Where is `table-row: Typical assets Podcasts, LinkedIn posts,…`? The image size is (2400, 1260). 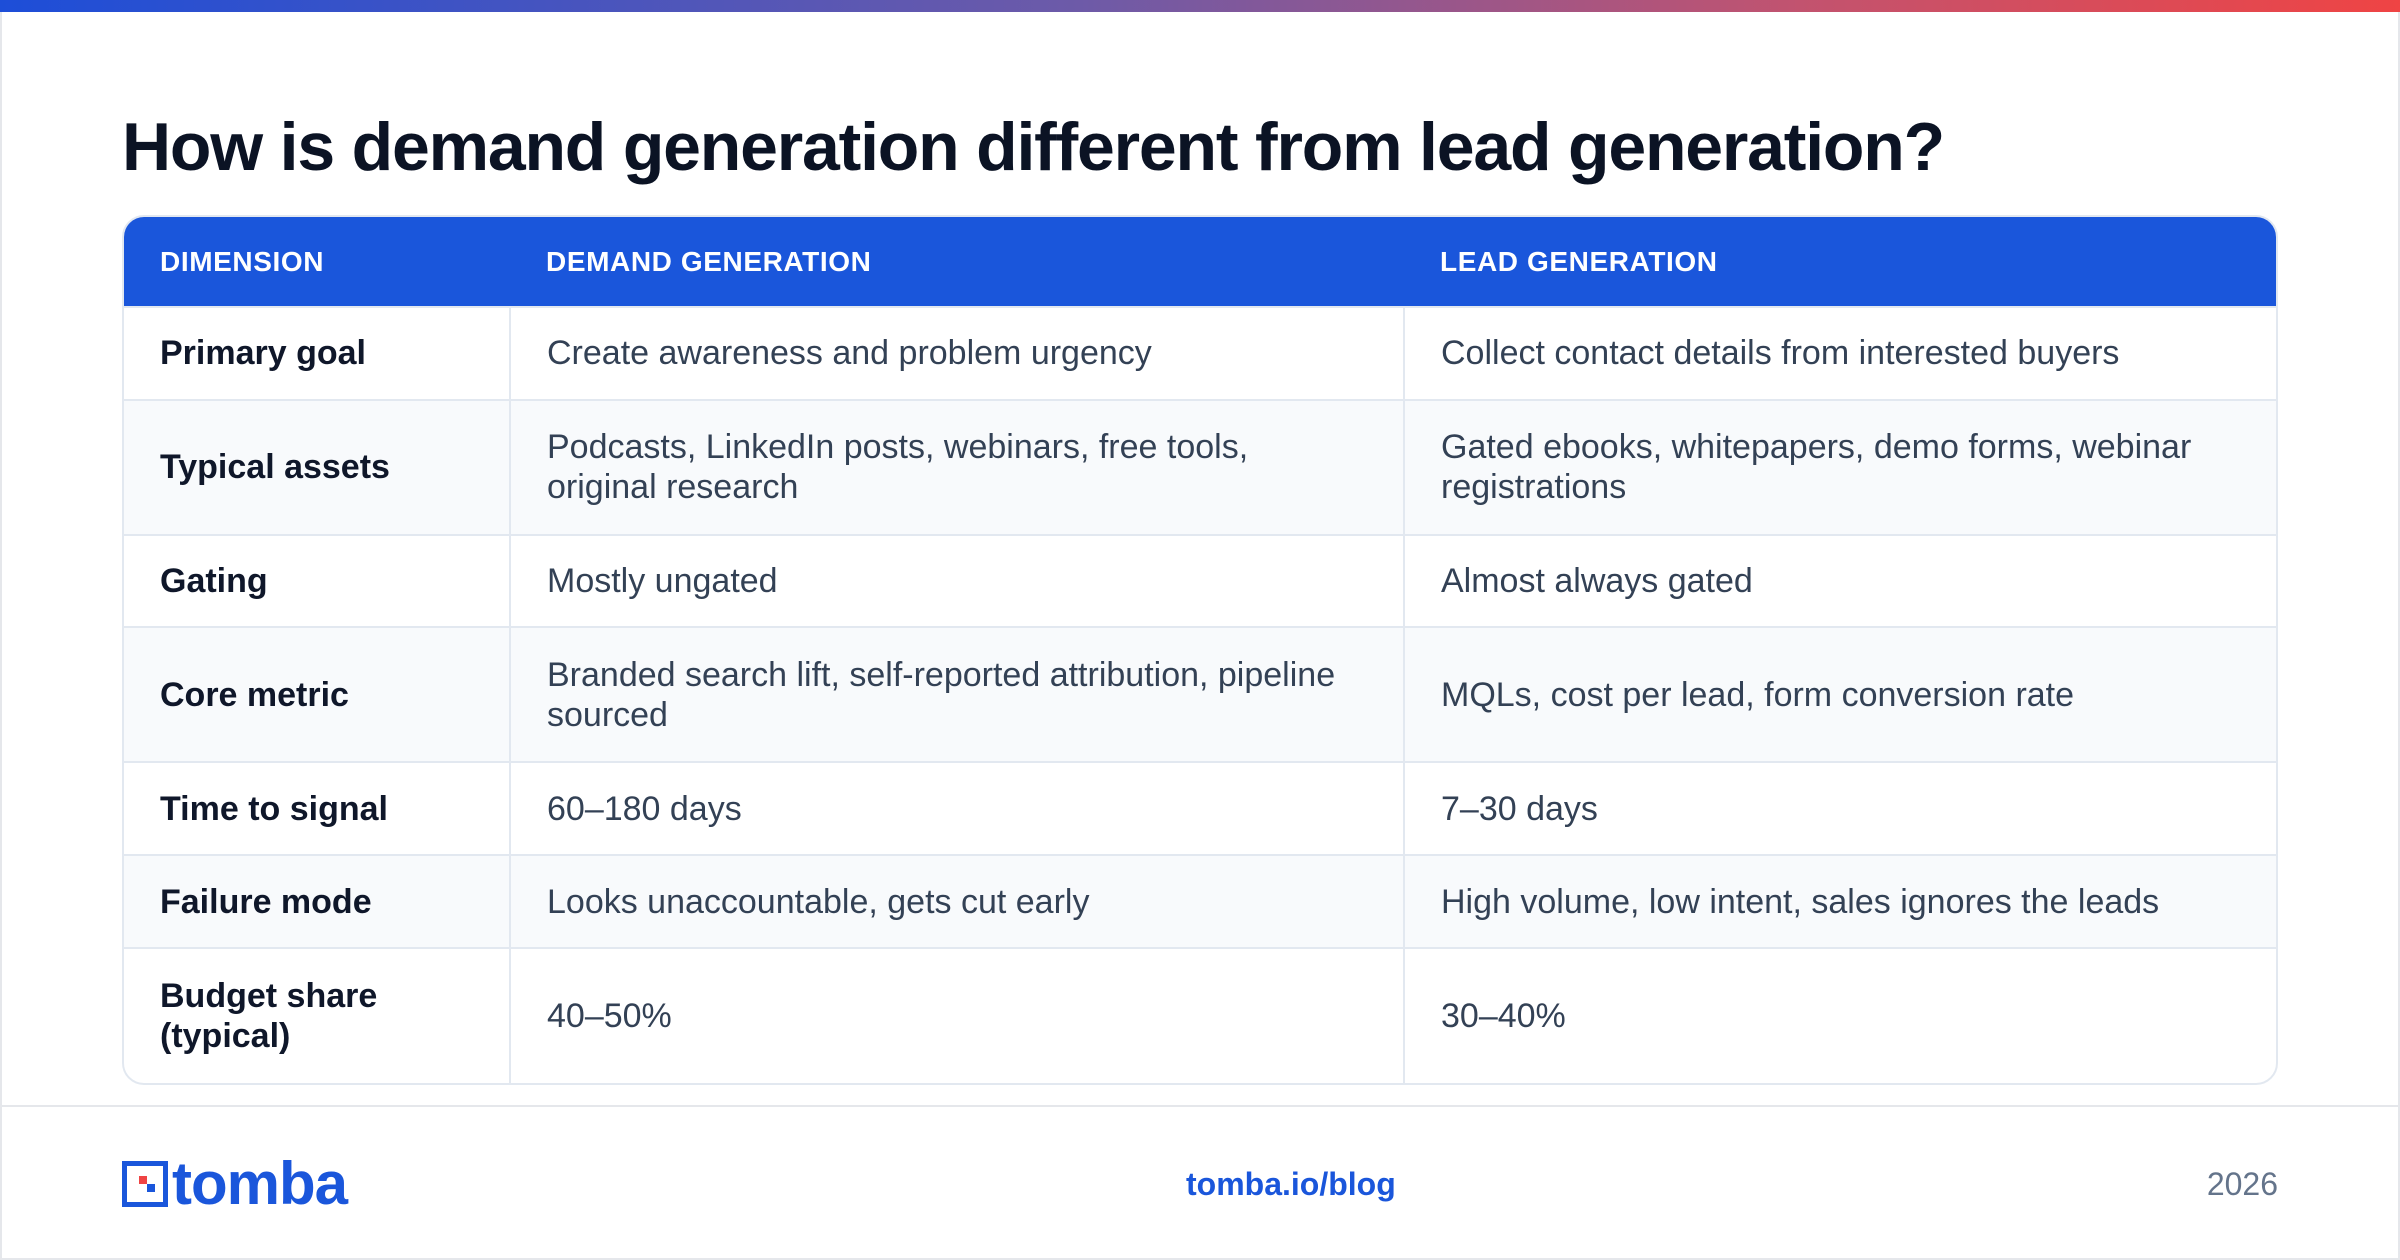
table-row: Typical assets Podcasts, LinkedIn posts,… is located at coordinates (1200, 466).